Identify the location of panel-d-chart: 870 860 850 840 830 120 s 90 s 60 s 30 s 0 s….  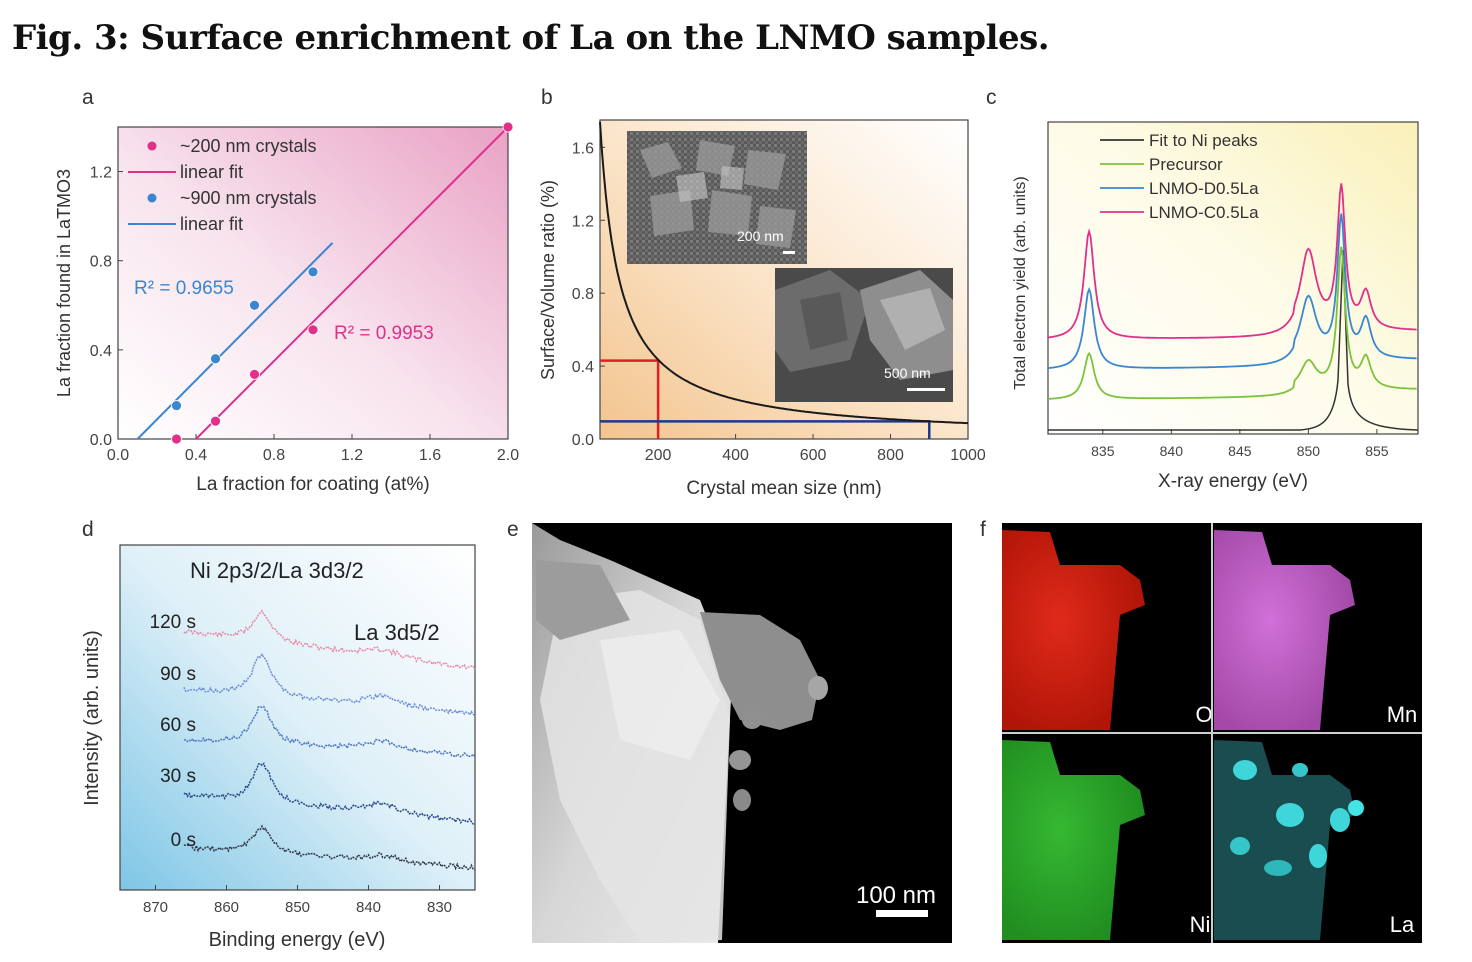
(278, 747).